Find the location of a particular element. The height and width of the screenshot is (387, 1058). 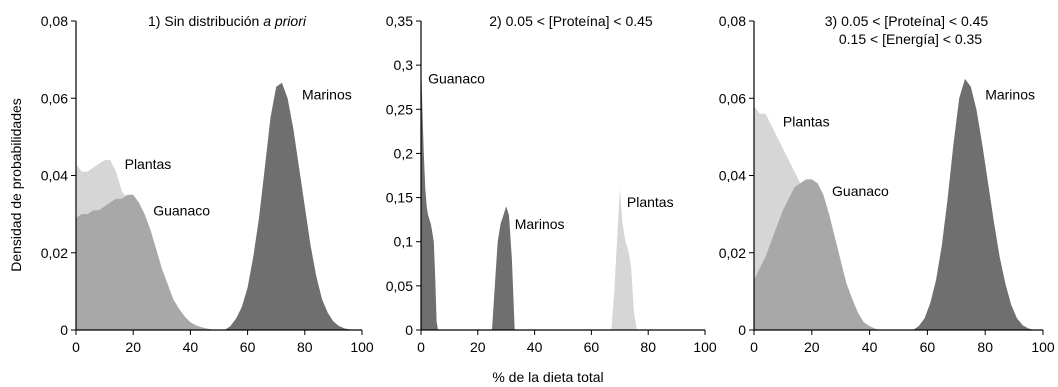

series-area-plantas is located at coordinates (624, 259).